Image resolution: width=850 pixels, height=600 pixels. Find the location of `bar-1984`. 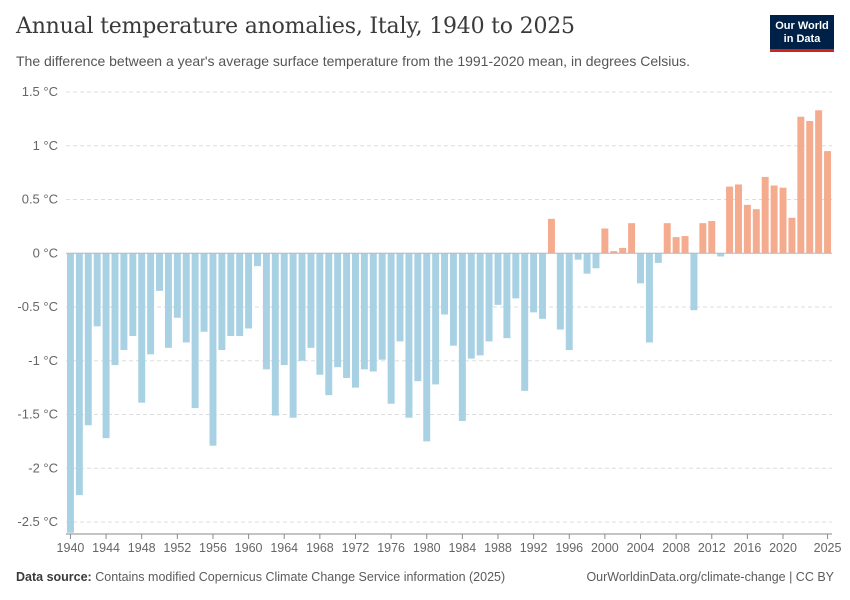

bar-1984 is located at coordinates (462, 337).